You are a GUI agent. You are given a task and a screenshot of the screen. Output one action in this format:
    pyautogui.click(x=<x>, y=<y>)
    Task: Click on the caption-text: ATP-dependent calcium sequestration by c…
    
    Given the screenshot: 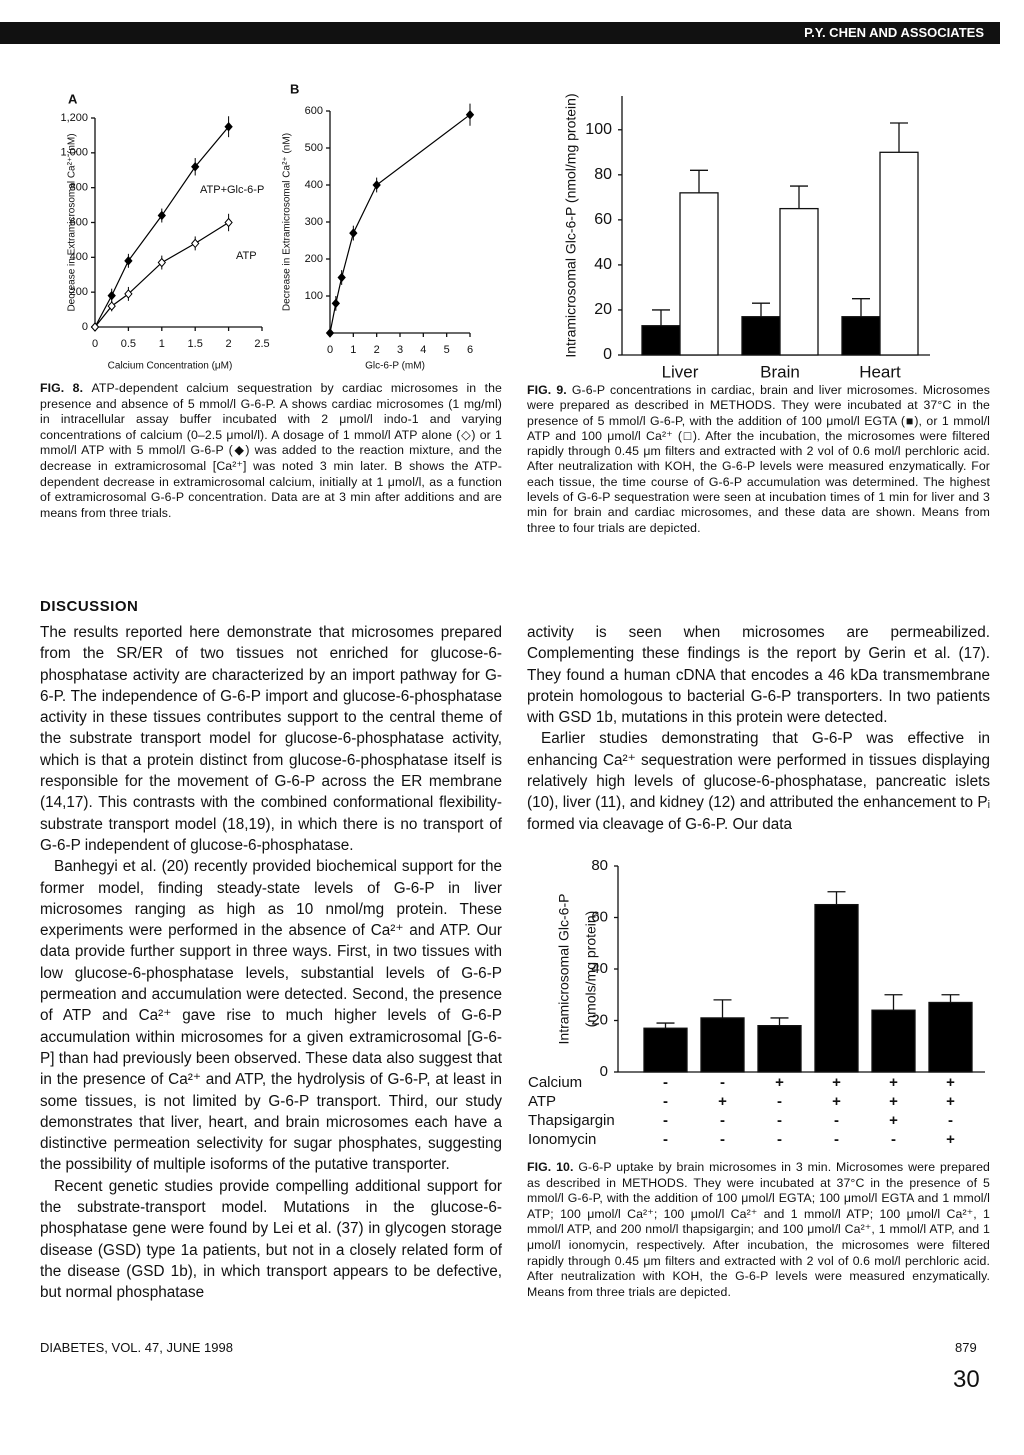 What is the action you would take?
    pyautogui.click(x=271, y=450)
    